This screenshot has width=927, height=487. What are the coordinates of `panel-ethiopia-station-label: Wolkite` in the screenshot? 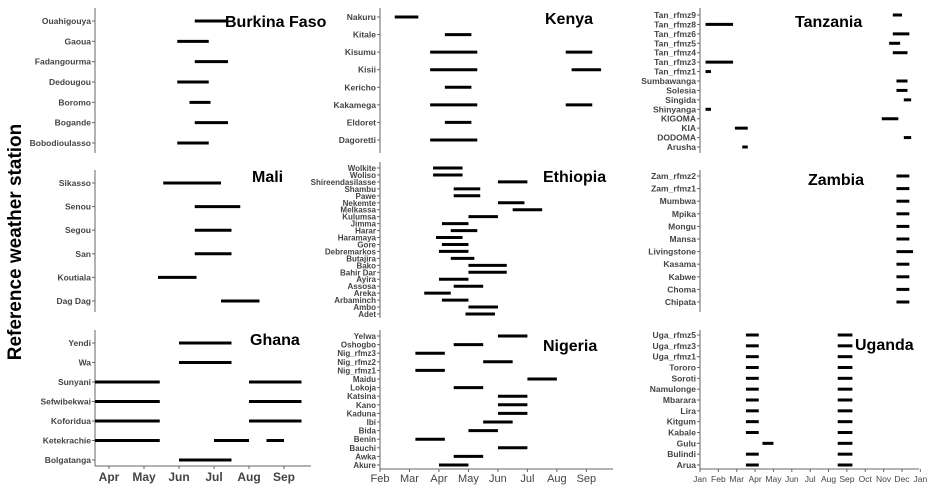 It's located at (362, 168).